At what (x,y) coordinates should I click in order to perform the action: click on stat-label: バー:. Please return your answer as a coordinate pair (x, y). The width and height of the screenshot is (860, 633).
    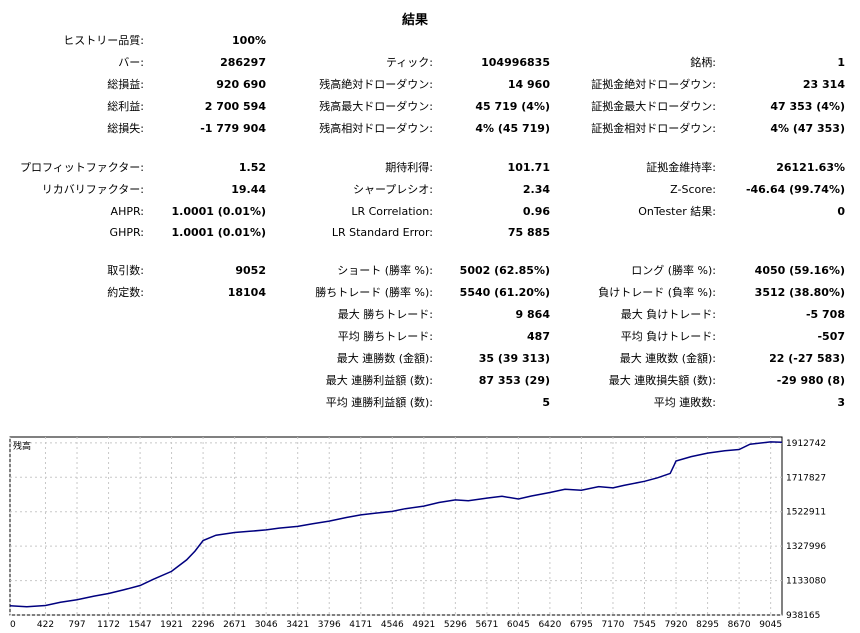
    Looking at the image, I should click on (131, 62).